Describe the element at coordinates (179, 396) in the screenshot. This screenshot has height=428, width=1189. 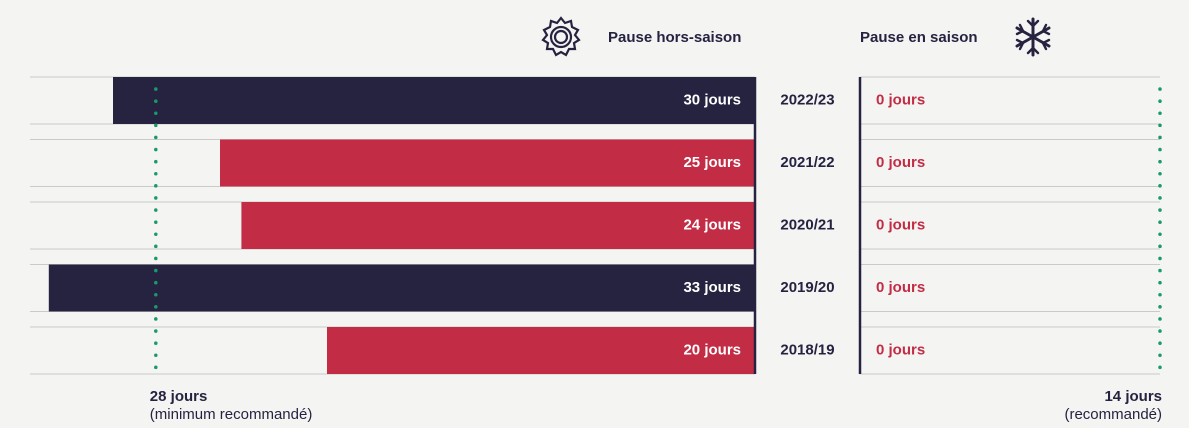
I see `annotation-label: 28 jours` at that location.